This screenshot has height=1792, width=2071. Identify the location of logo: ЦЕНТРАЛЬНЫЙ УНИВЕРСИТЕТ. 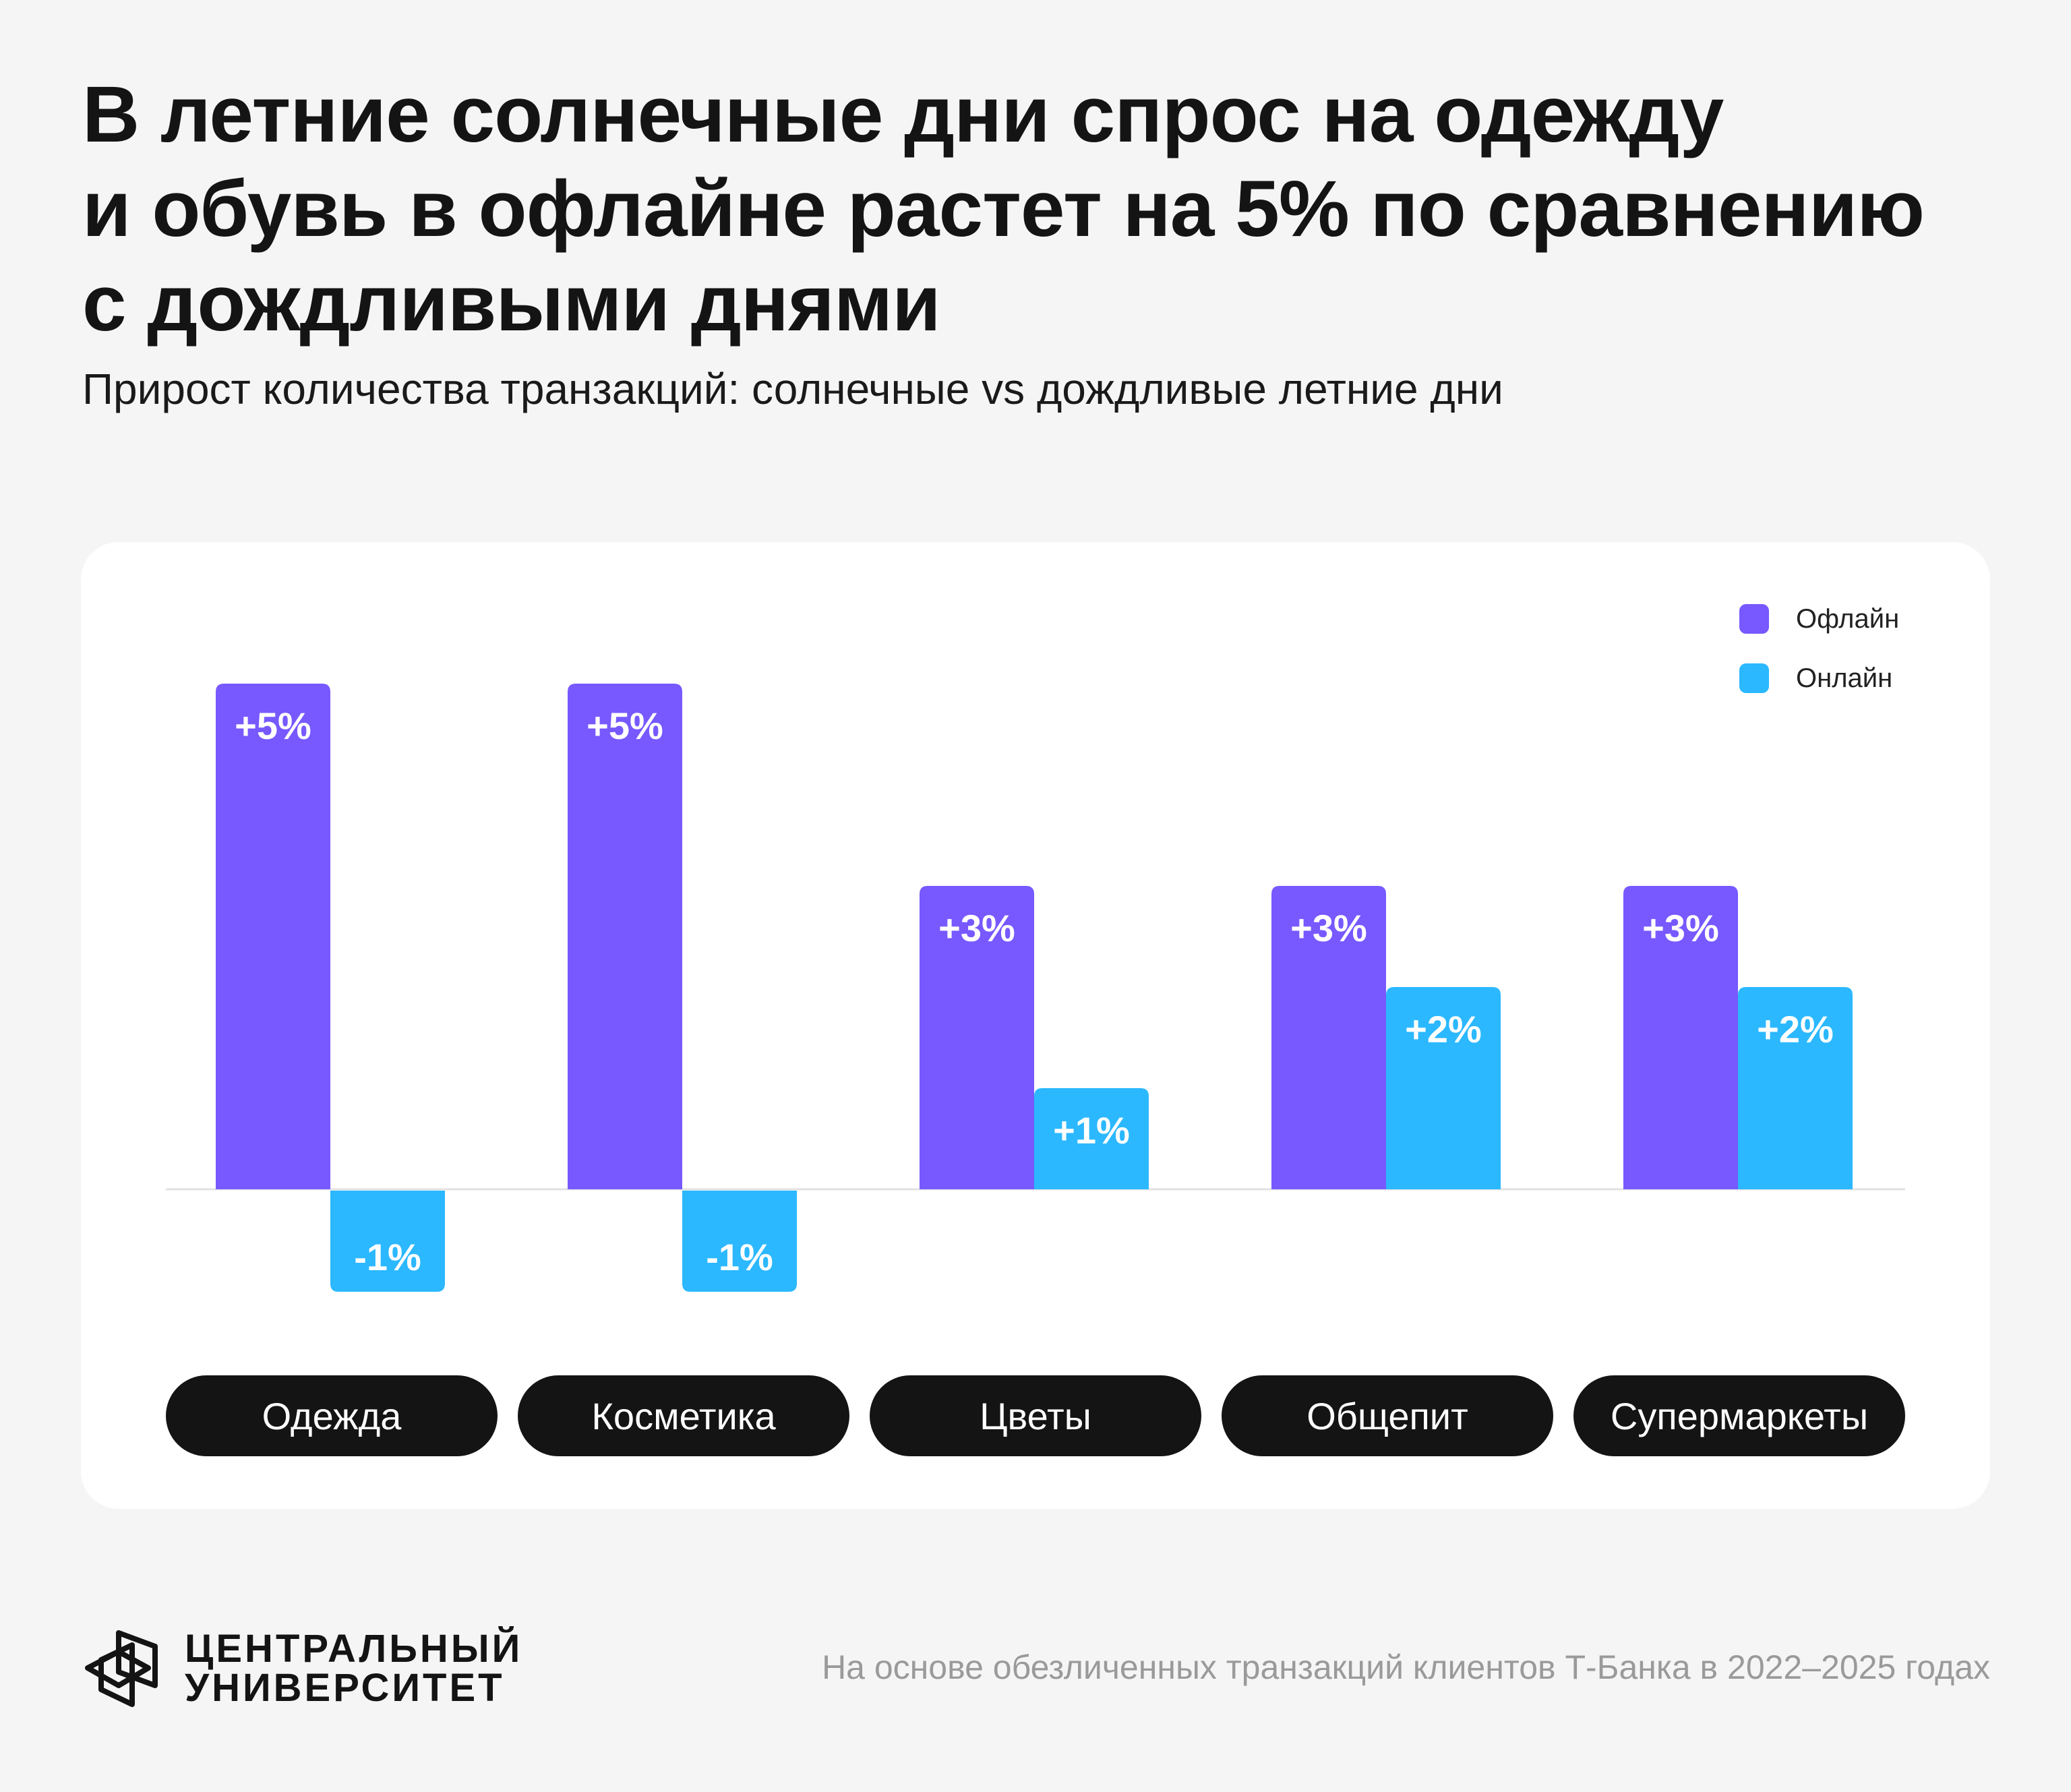
(301, 1668).